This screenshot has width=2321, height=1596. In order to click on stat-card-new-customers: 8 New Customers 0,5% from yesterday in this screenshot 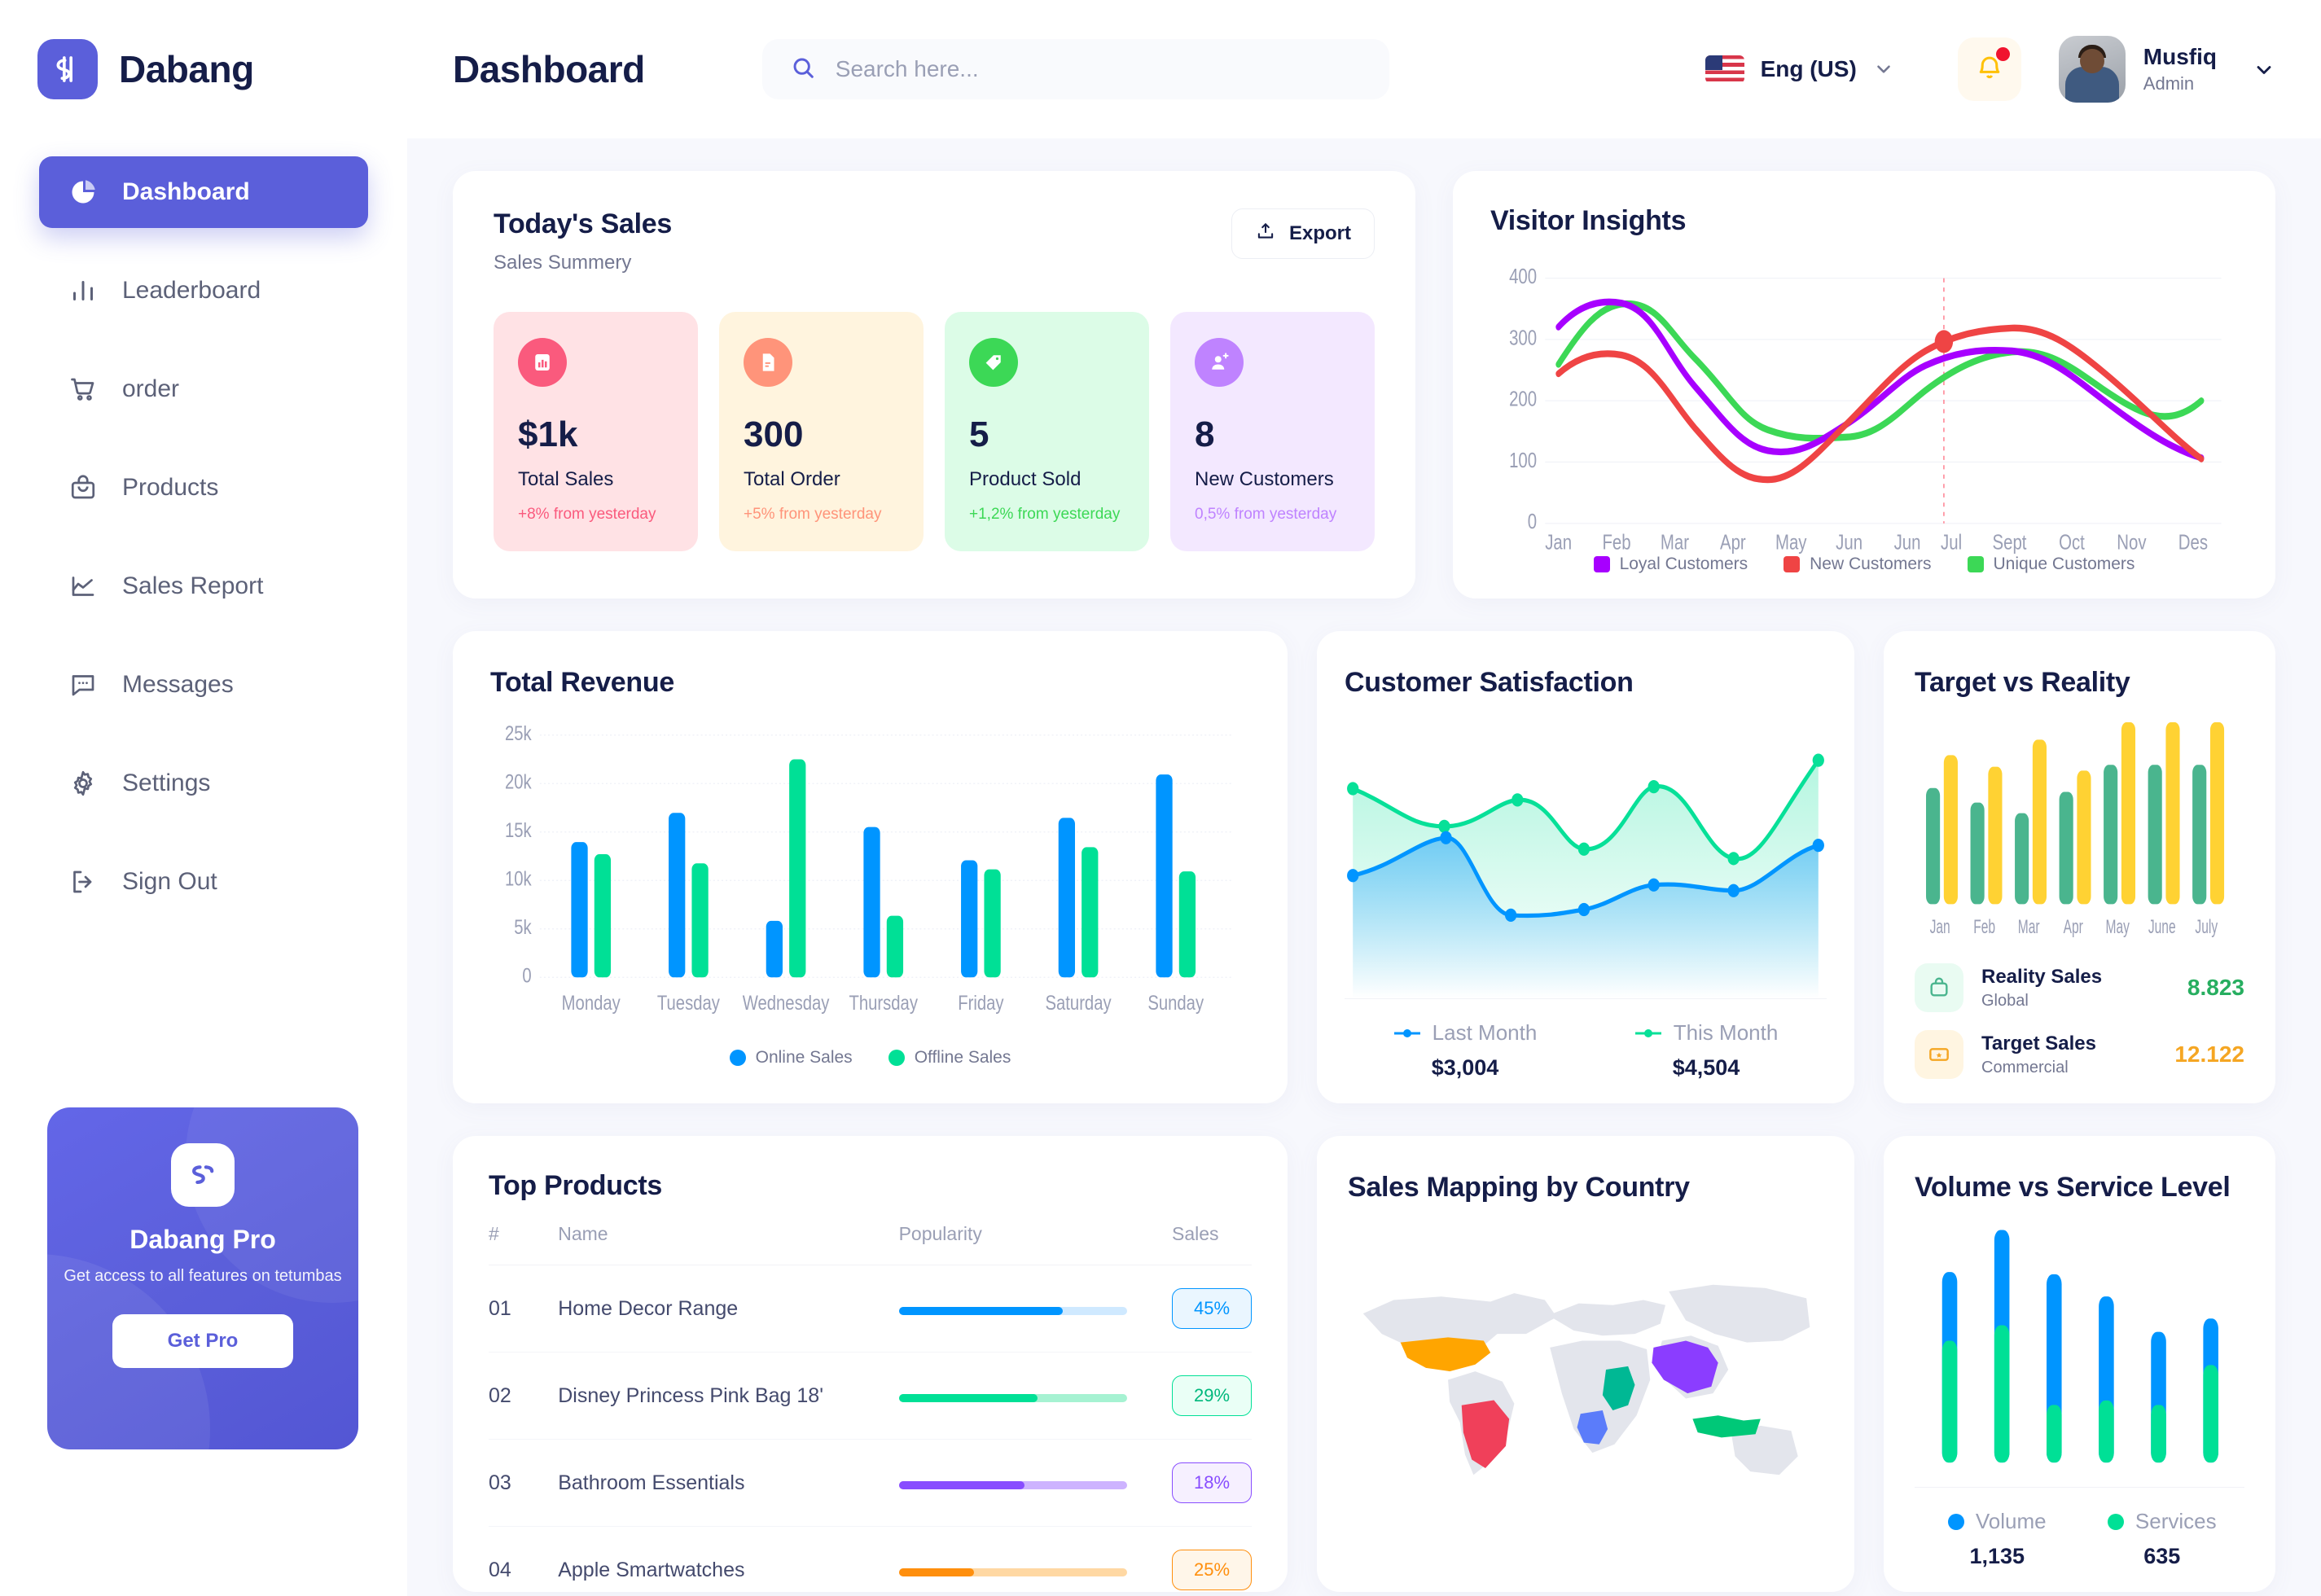, I will do `click(1272, 431)`.